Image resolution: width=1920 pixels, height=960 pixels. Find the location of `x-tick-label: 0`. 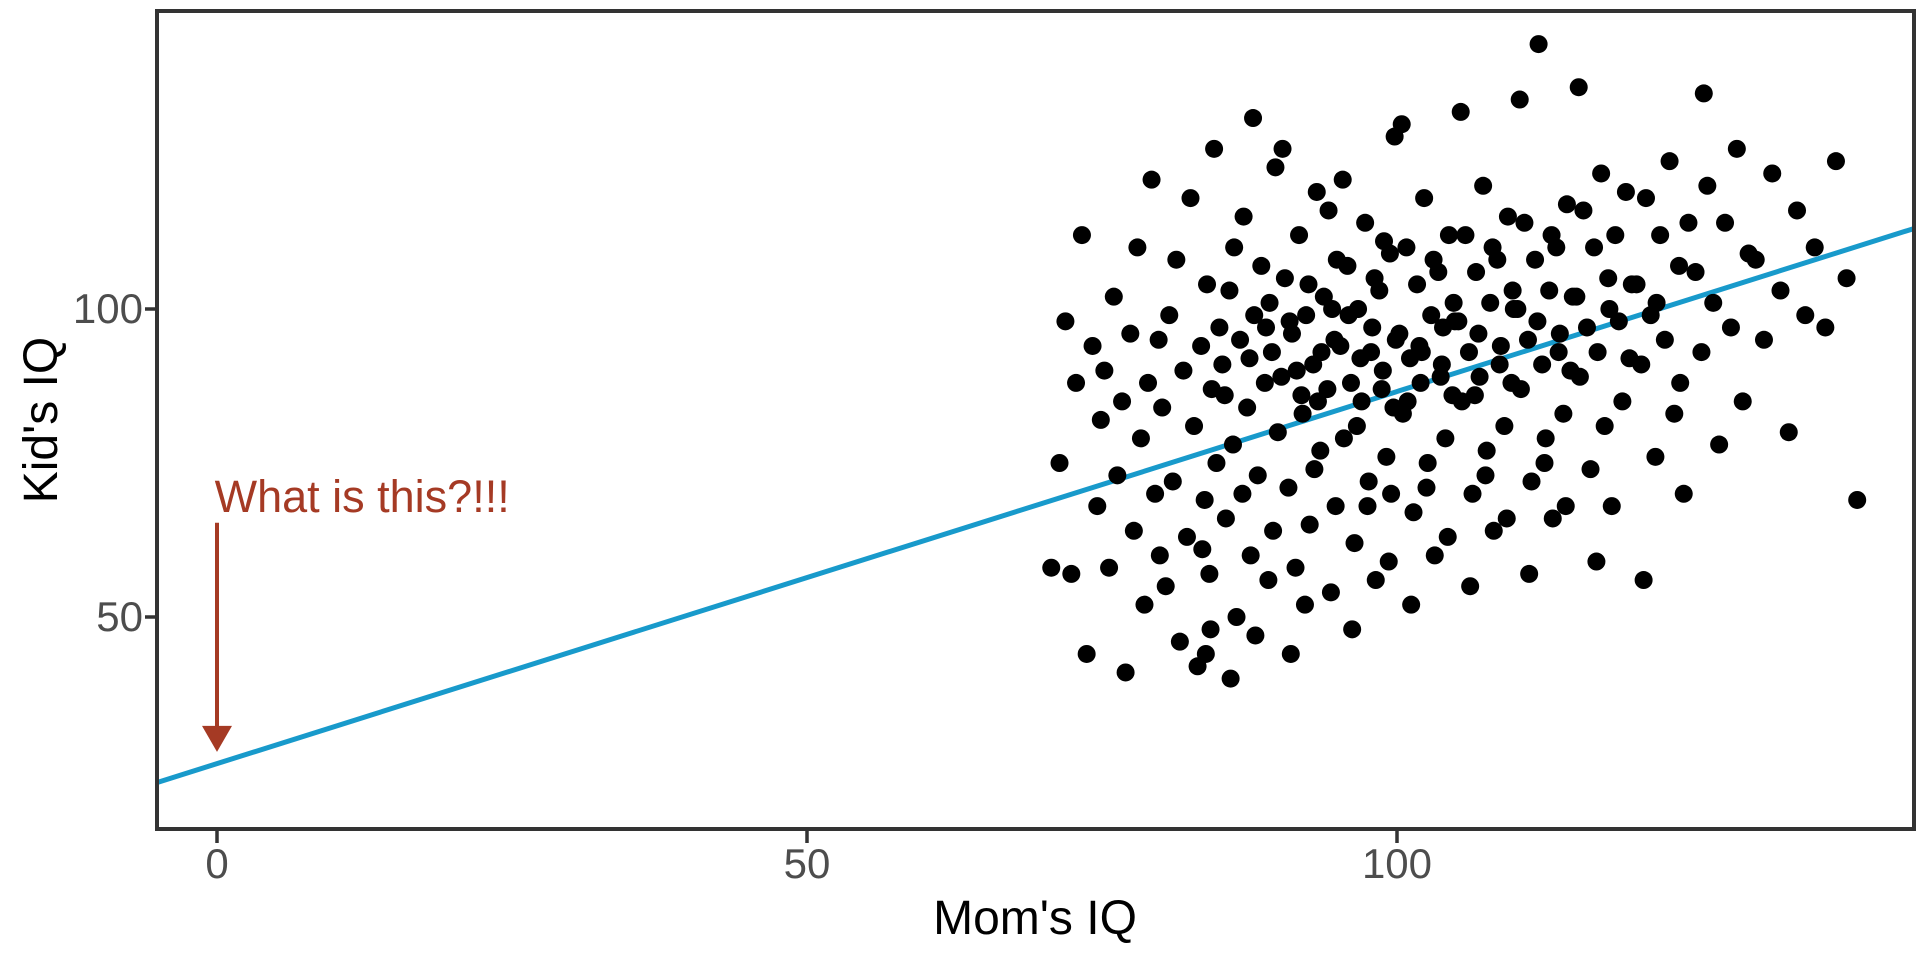

x-tick-label: 0 is located at coordinates (217, 863).